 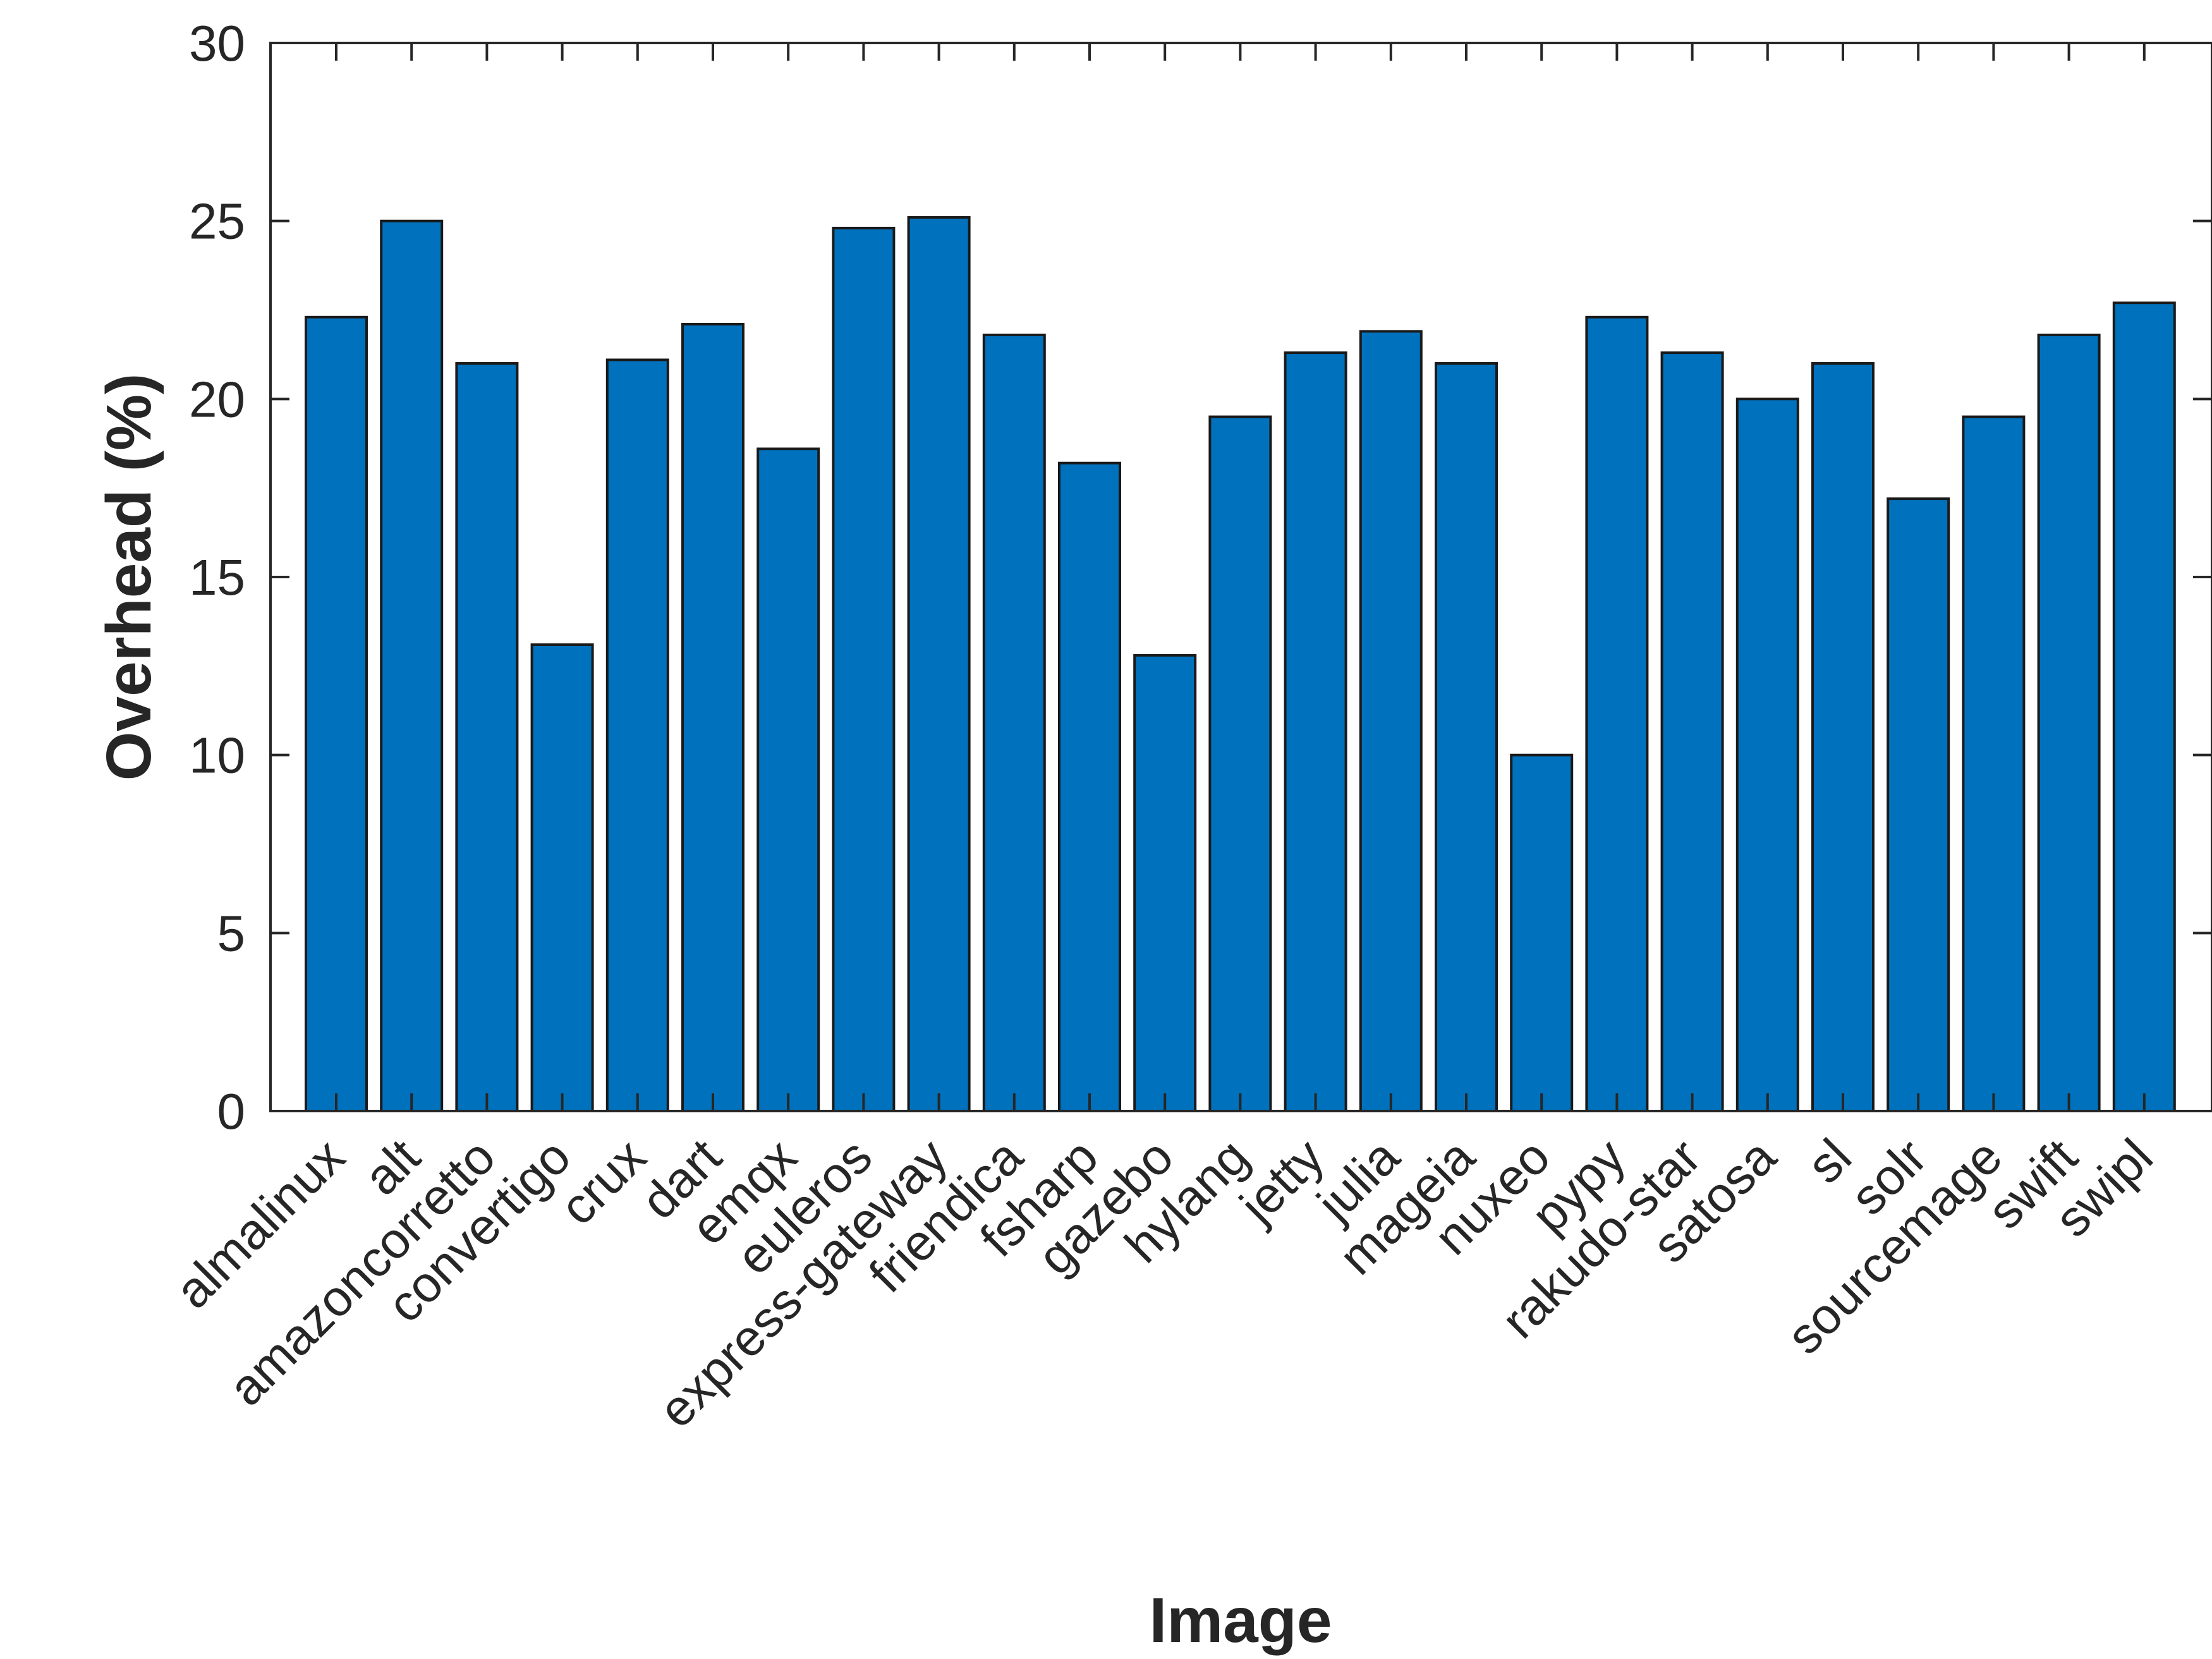 I want to click on bar-swipl, so click(x=2144, y=707).